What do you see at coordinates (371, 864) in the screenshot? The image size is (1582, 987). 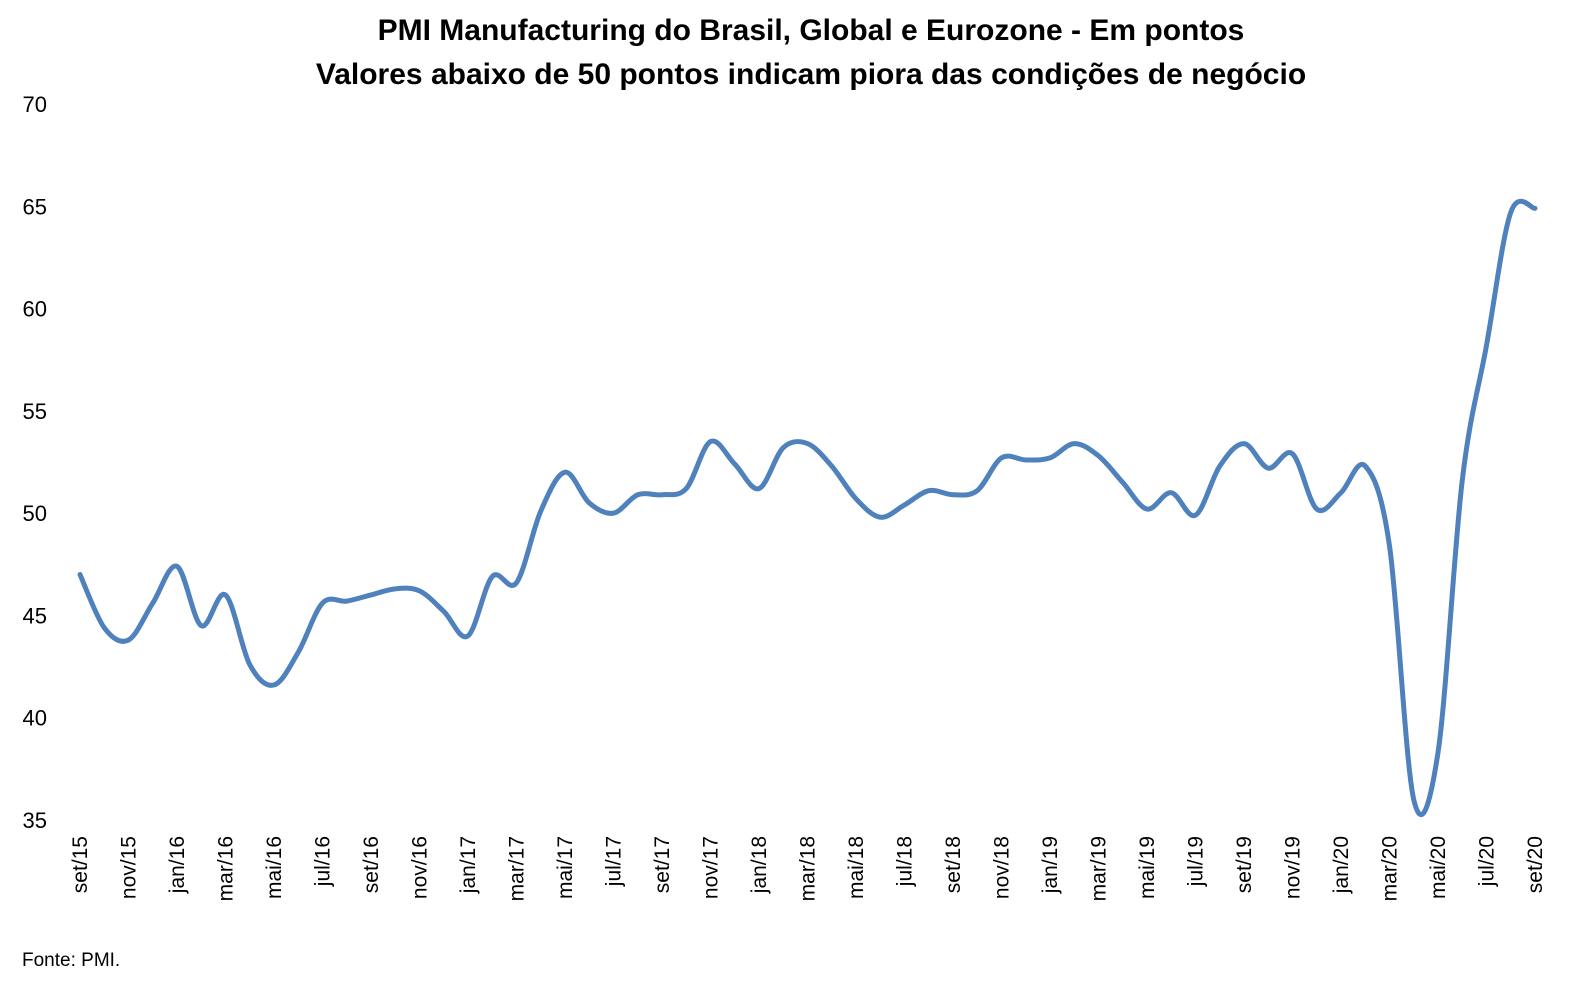 I see `x-tick-label: set/16` at bounding box center [371, 864].